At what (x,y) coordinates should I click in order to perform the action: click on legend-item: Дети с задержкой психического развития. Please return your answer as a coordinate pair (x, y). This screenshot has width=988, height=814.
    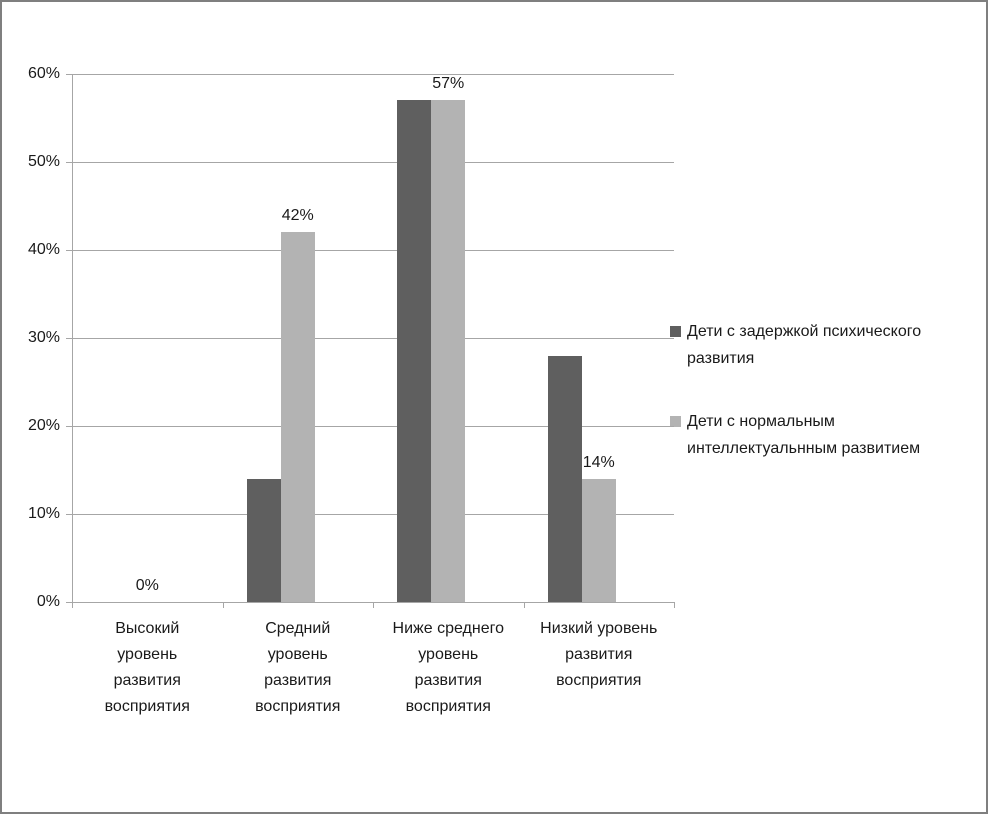
    Looking at the image, I should click on (828, 345).